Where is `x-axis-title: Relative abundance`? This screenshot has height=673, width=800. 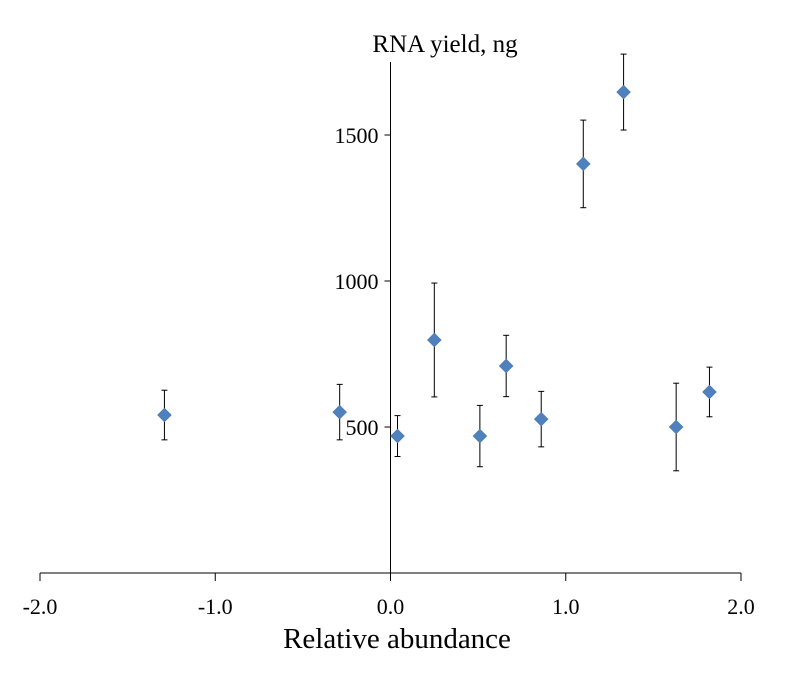 x-axis-title: Relative abundance is located at coordinates (397, 639).